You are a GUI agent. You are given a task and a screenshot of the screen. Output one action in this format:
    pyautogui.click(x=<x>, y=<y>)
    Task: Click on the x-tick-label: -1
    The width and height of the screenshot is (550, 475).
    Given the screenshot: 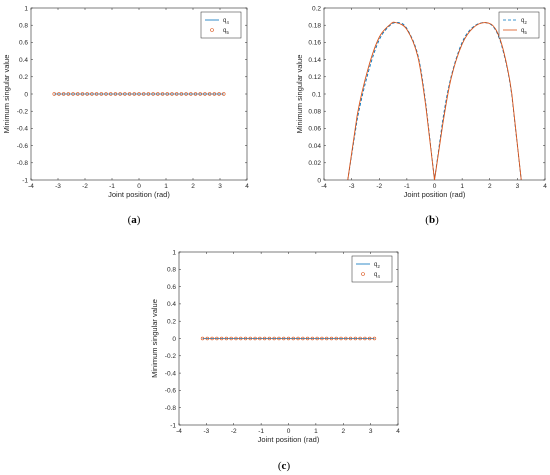 What is the action you would take?
    pyautogui.click(x=261, y=431)
    